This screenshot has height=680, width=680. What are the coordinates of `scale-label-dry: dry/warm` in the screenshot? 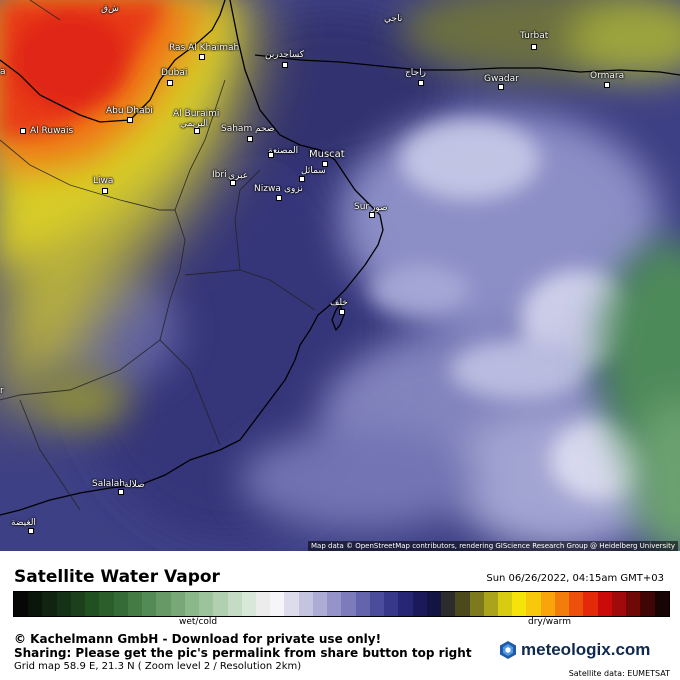 It's located at (549, 622).